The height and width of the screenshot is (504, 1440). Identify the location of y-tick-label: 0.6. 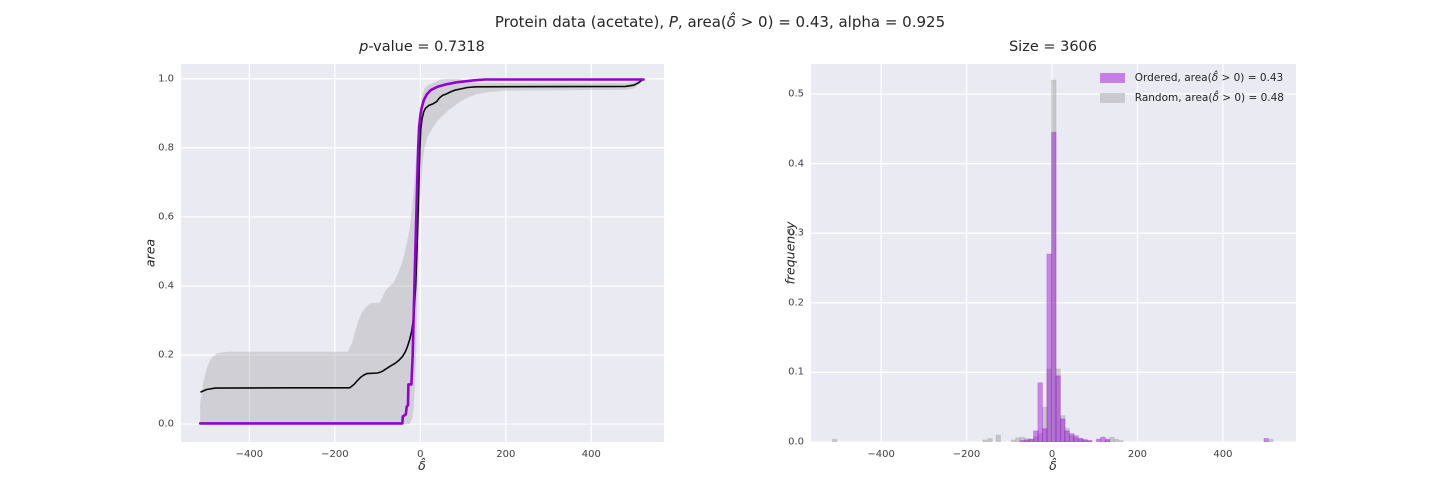
(166, 217).